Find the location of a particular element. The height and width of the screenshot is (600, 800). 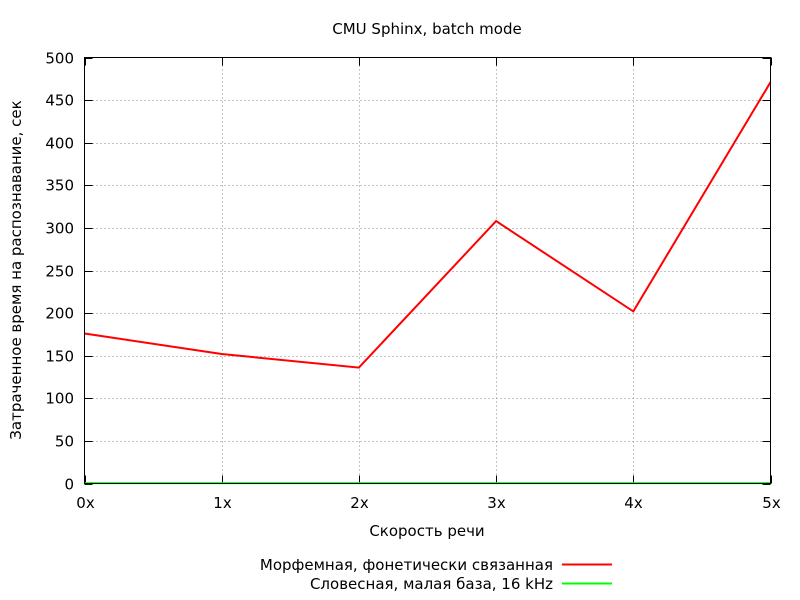

y-tick-label: 500 is located at coordinates (59, 59).